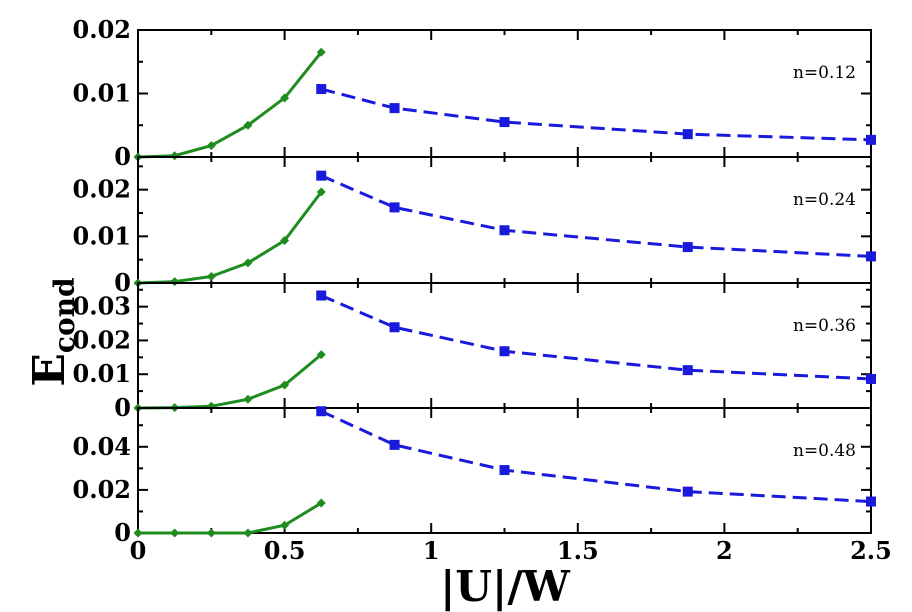 This screenshot has width=912, height=612. Describe the element at coordinates (102, 446) in the screenshot. I see `y-tick-label: 0.04` at that location.